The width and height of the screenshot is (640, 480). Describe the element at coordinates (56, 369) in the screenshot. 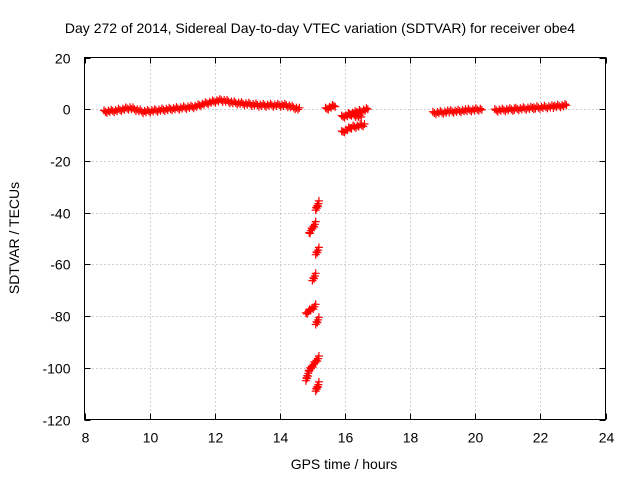

I see `y-tick-label: -100` at that location.